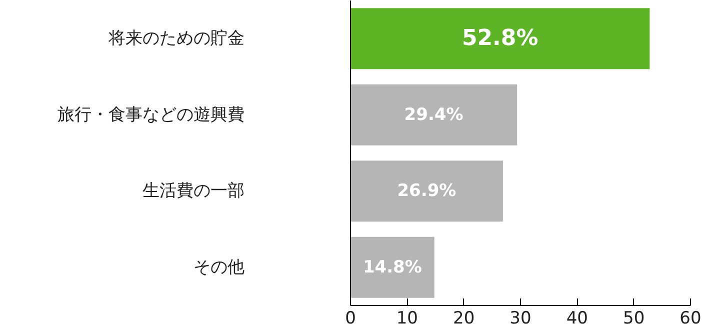  What do you see at coordinates (464, 318) in the screenshot?
I see `x-tick-label: 20` at bounding box center [464, 318].